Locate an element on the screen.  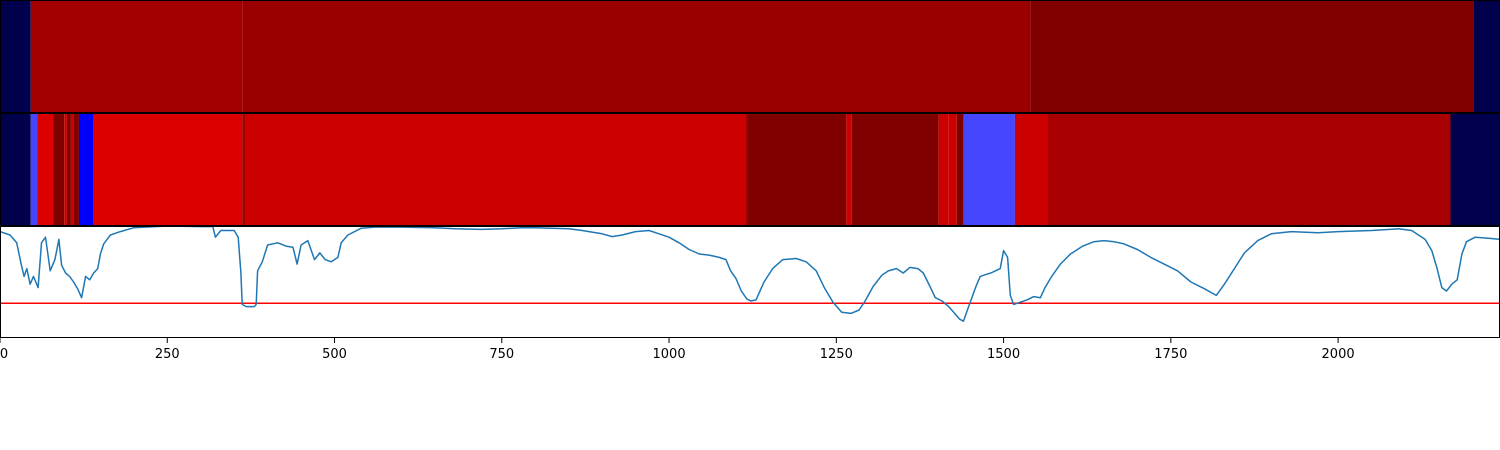
x-tick-label-1500: 1500 is located at coordinates (1003, 354).